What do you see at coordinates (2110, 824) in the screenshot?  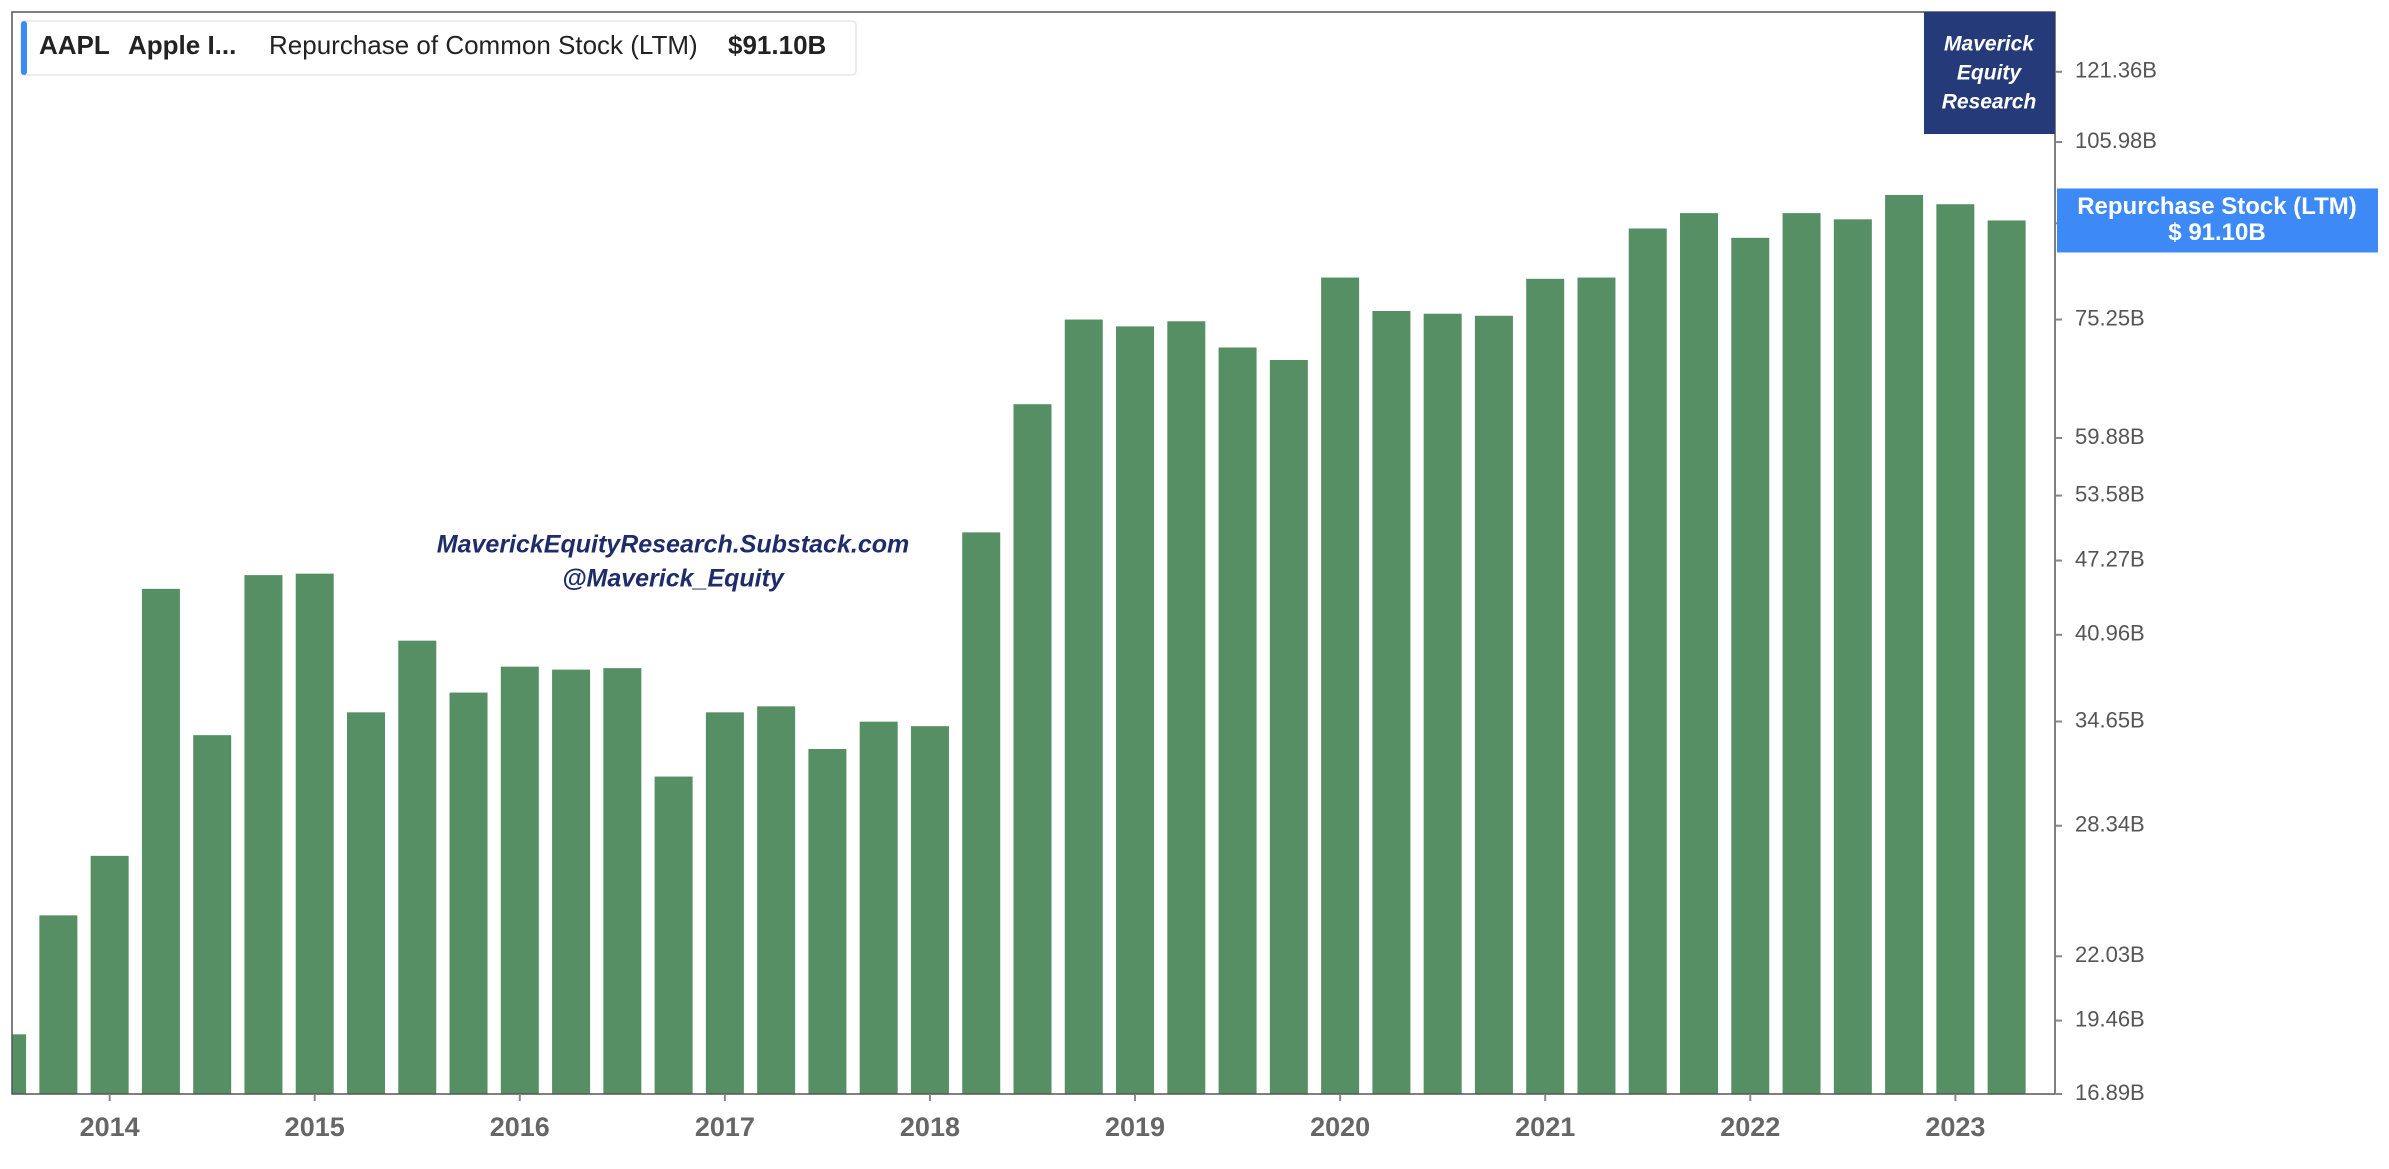 I see `y-tick-label: 28.34B` at bounding box center [2110, 824].